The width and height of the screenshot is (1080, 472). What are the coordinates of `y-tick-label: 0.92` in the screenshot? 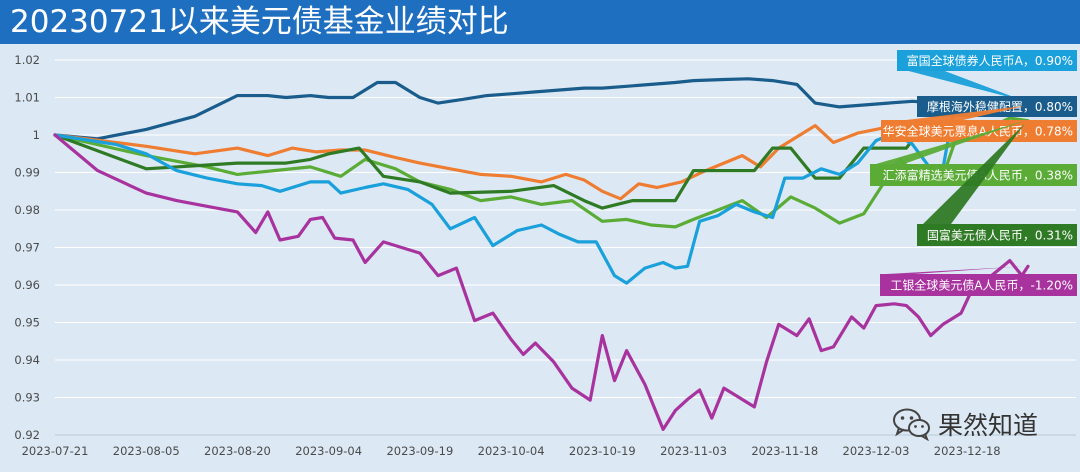 It's located at (27, 435).